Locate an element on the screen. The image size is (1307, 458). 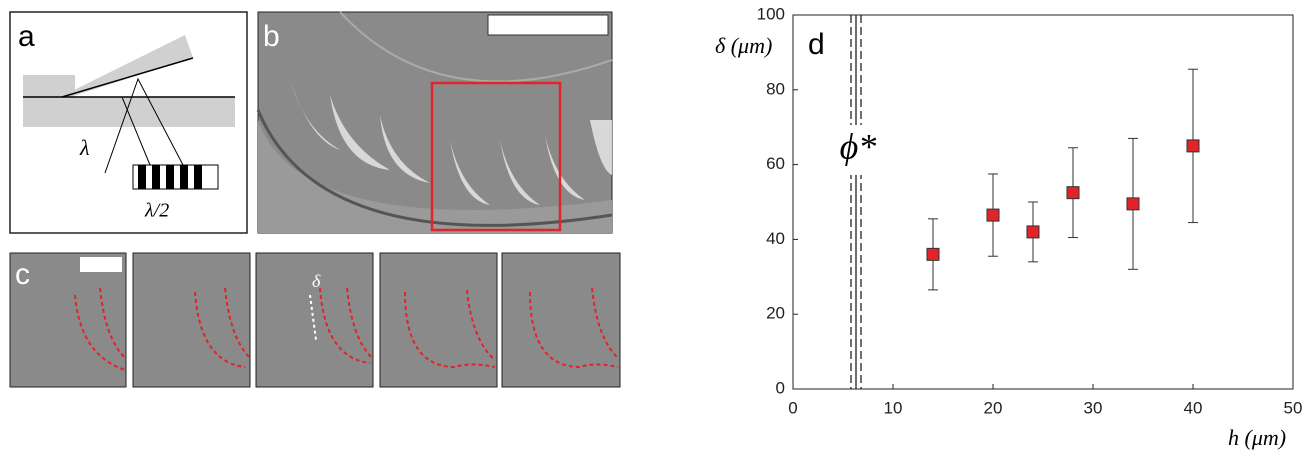
y-tick-label: 0 is located at coordinates (780, 387).